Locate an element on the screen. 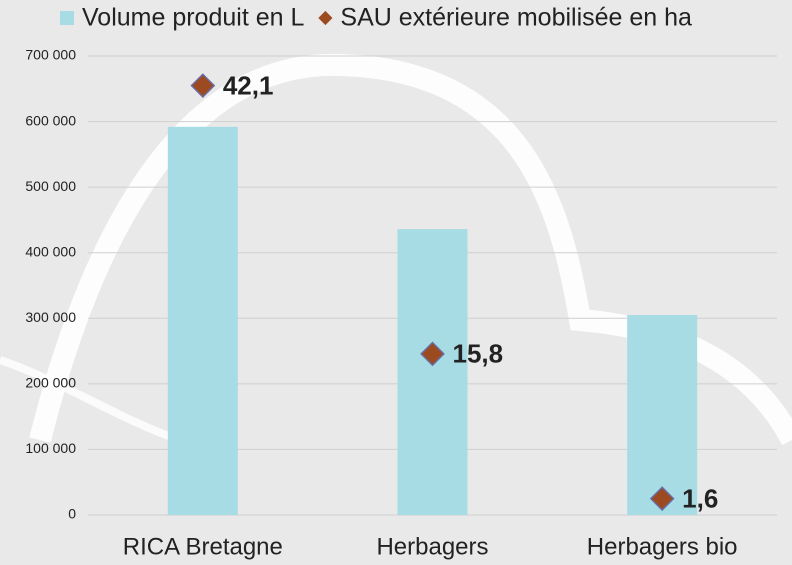 This screenshot has width=792, height=565. data-label: 15,8 is located at coordinates (478, 354).